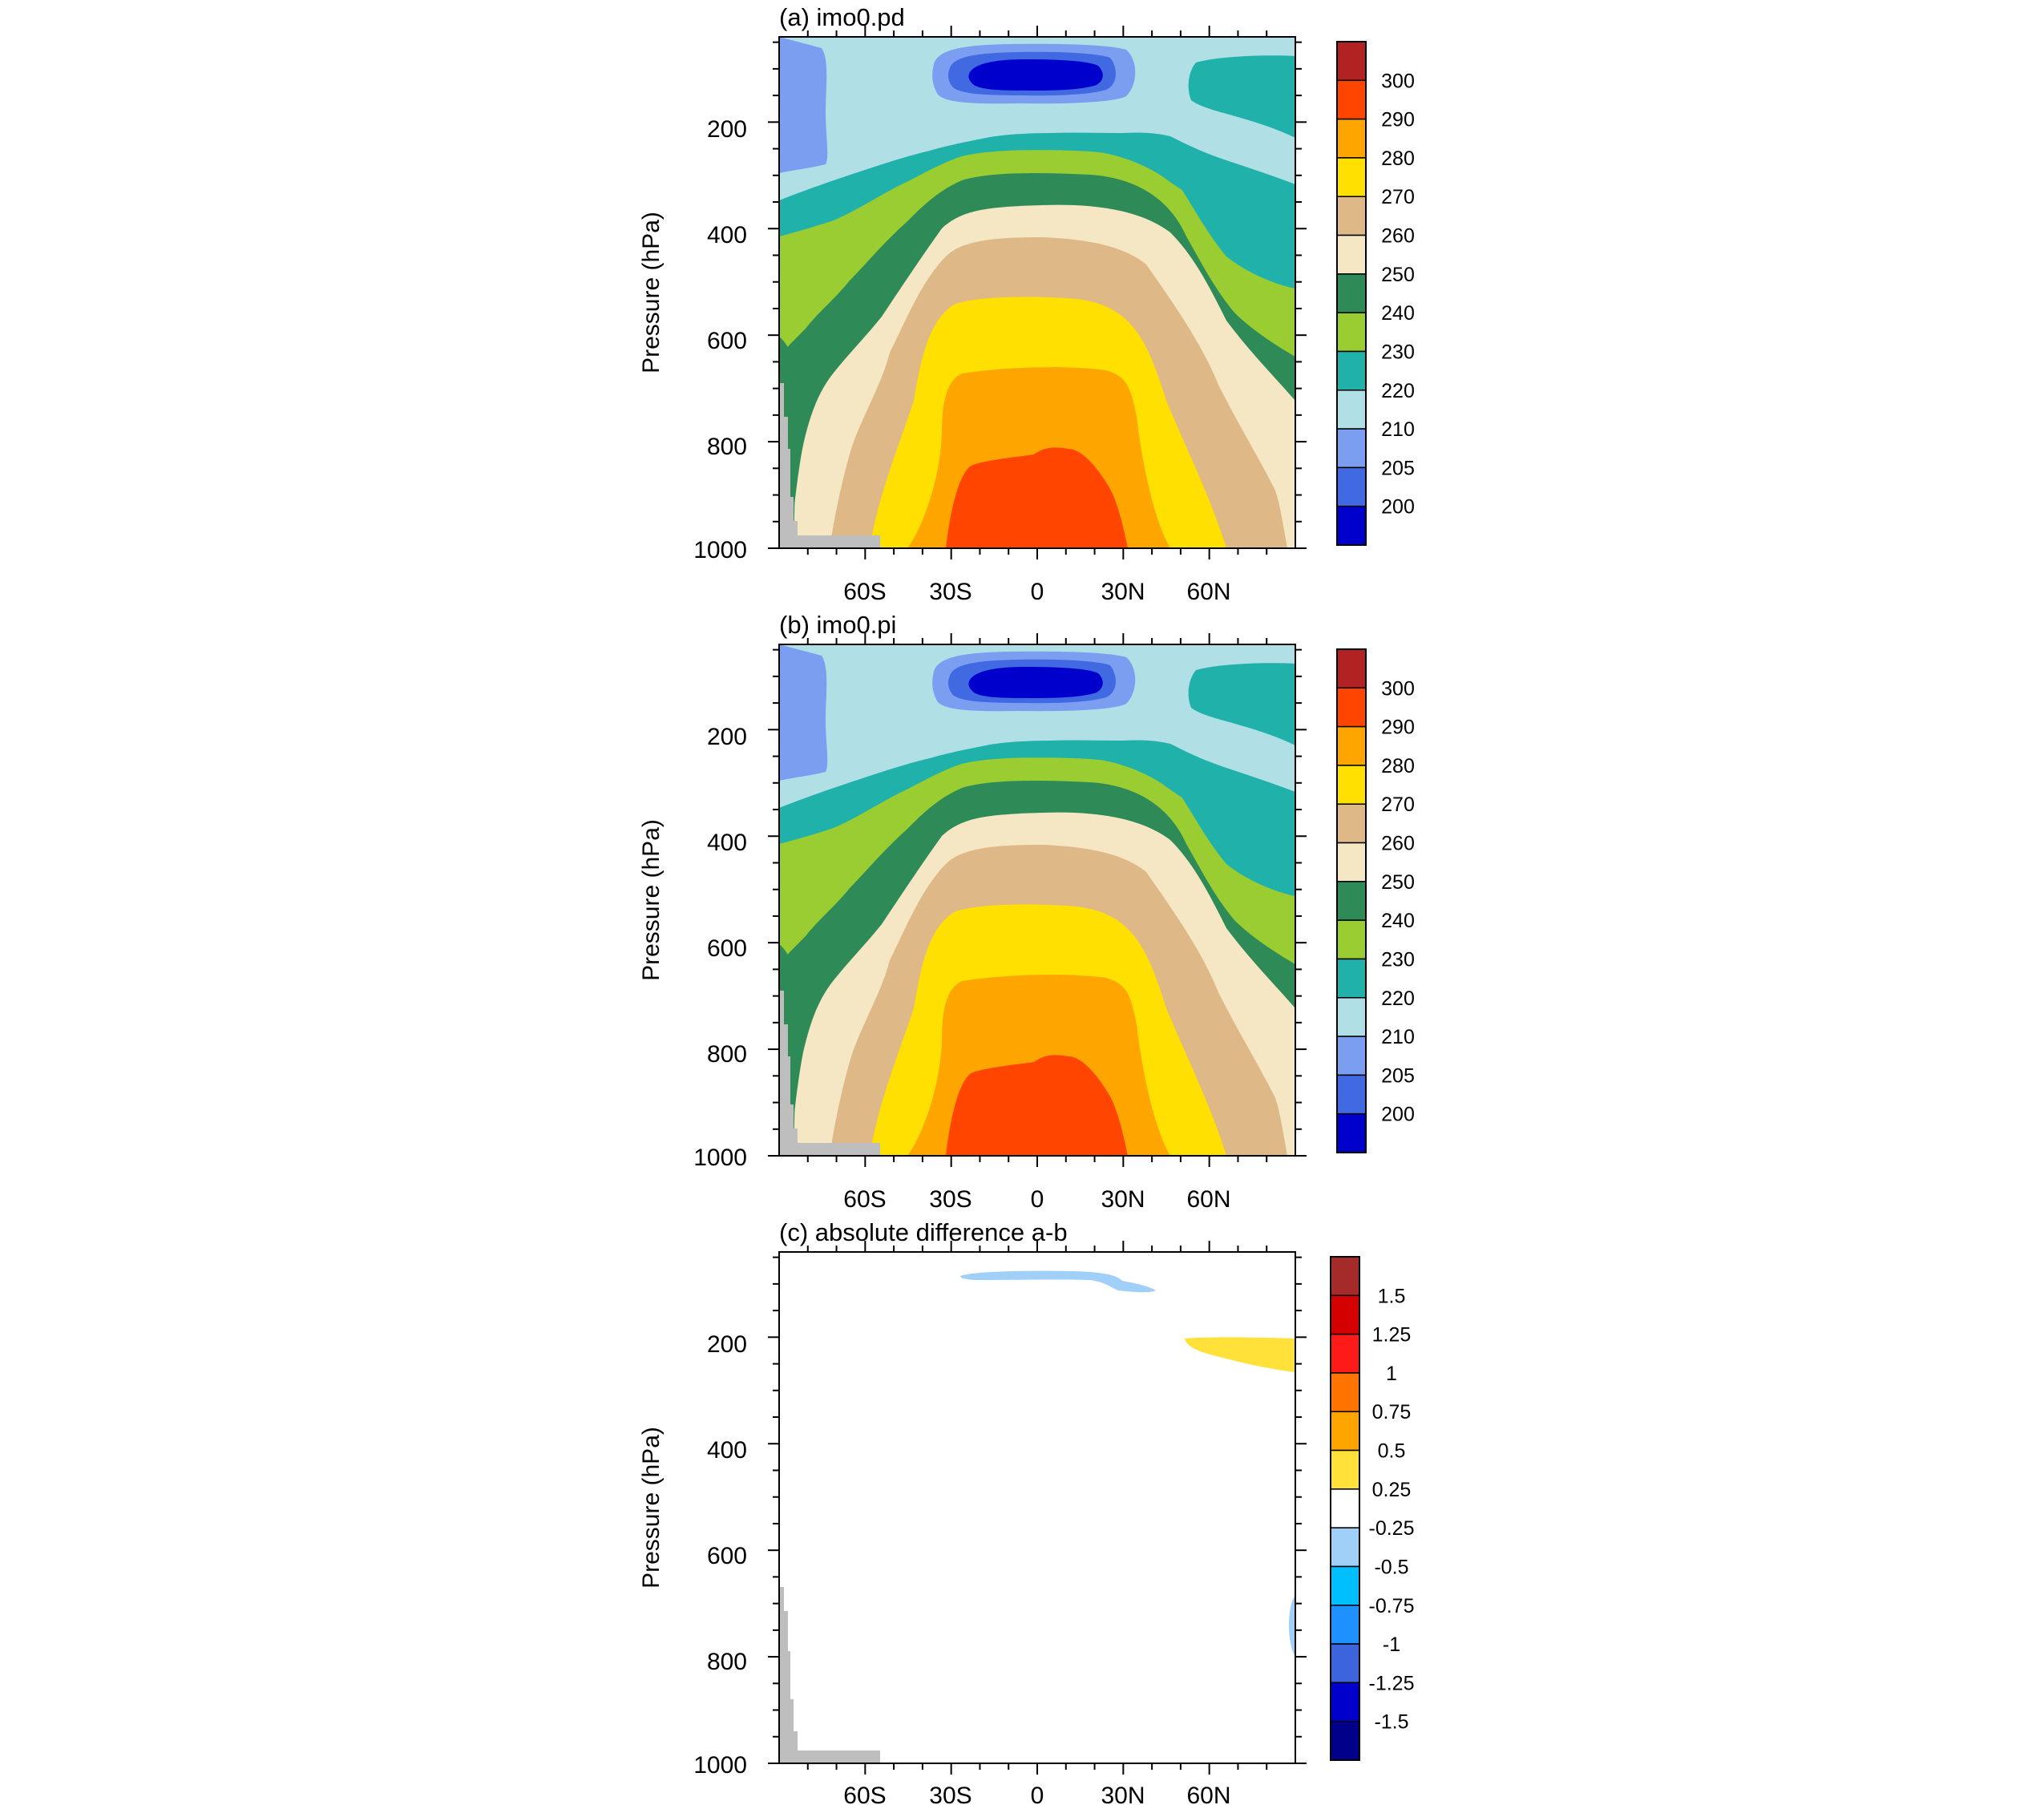 This screenshot has height=1805, width=2044. Describe the element at coordinates (1392, 1412) in the screenshot. I see `colorbar-label: 0.75` at that location.